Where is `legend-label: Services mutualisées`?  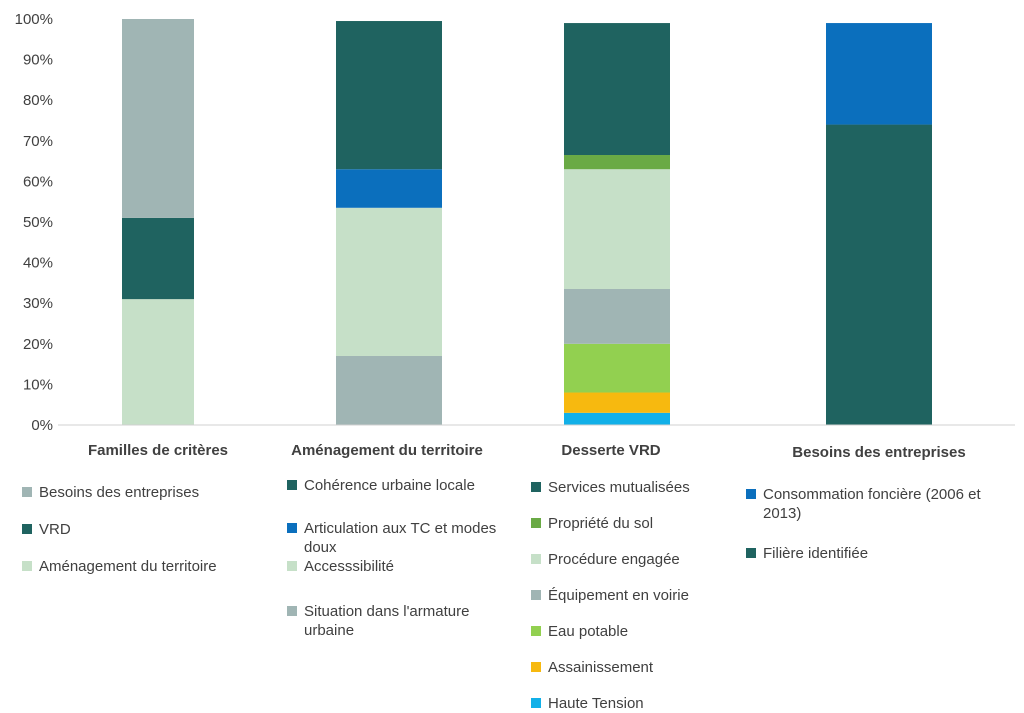
legend-label: Services mutualisées is located at coordinates (619, 487).